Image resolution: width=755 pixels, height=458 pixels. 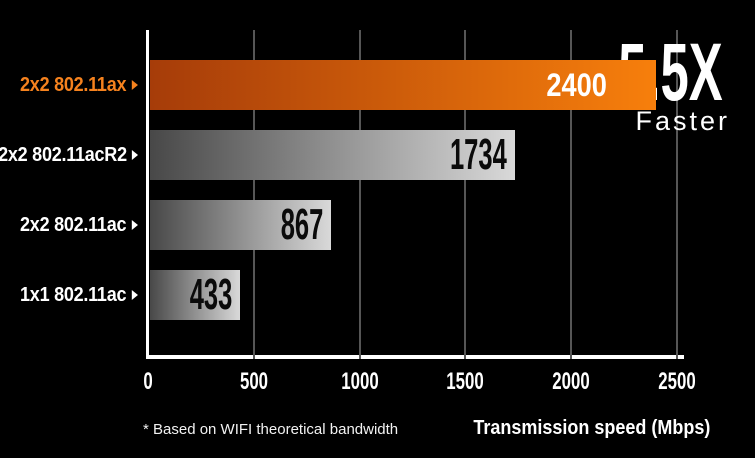 I want to click on bar-2x2 802.11ax: 2400, so click(x=403, y=85).